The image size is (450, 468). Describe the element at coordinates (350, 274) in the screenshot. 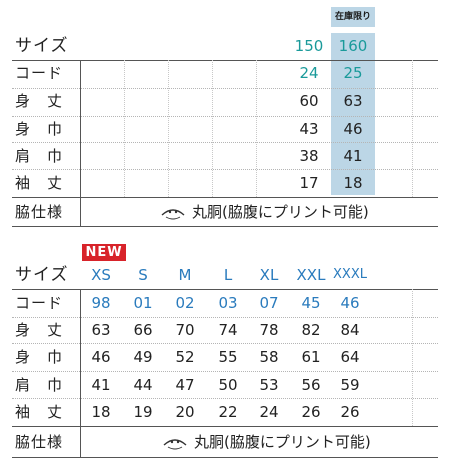

I see `size-xxxl: XXXL` at that location.